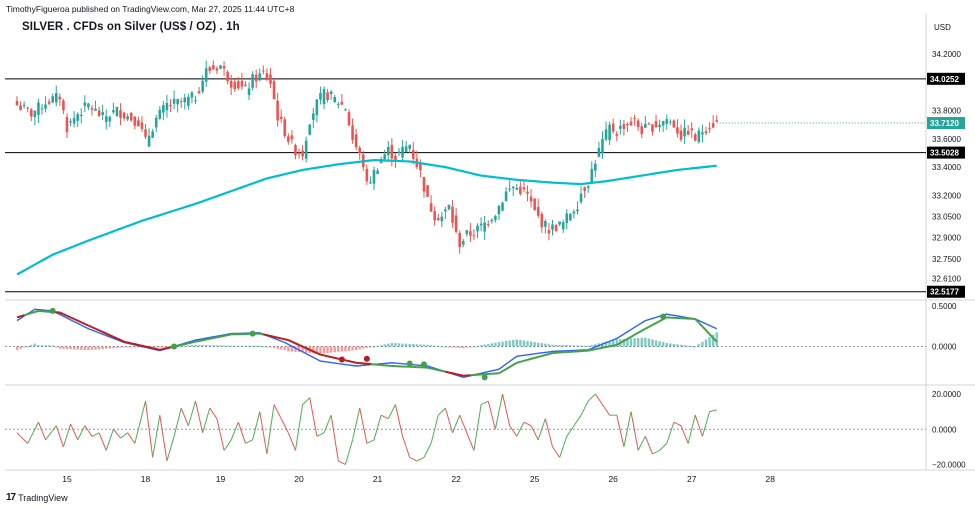 The width and height of the screenshot is (975, 508). What do you see at coordinates (946, 152) in the screenshot?
I see `level-tag` at bounding box center [946, 152].